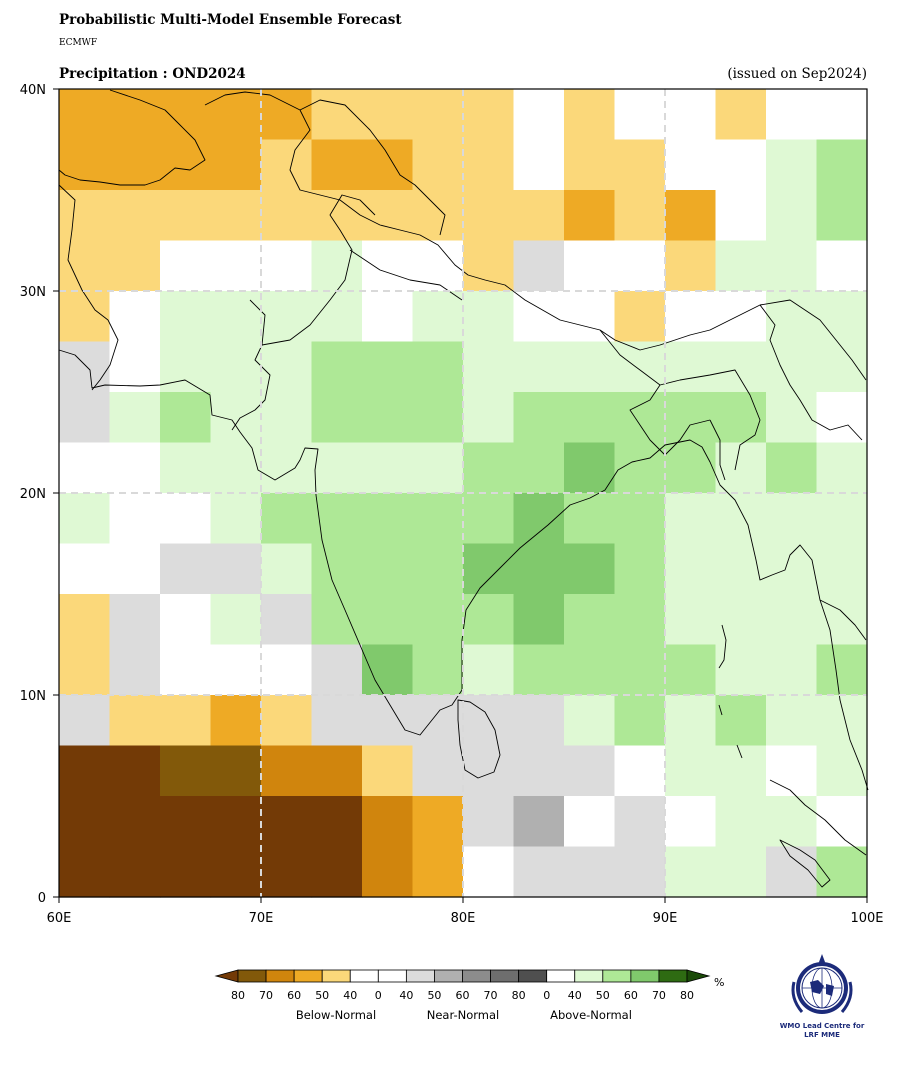 This screenshot has height=1070, width=900. I want to click on colorbar-unit: %, so click(719, 982).